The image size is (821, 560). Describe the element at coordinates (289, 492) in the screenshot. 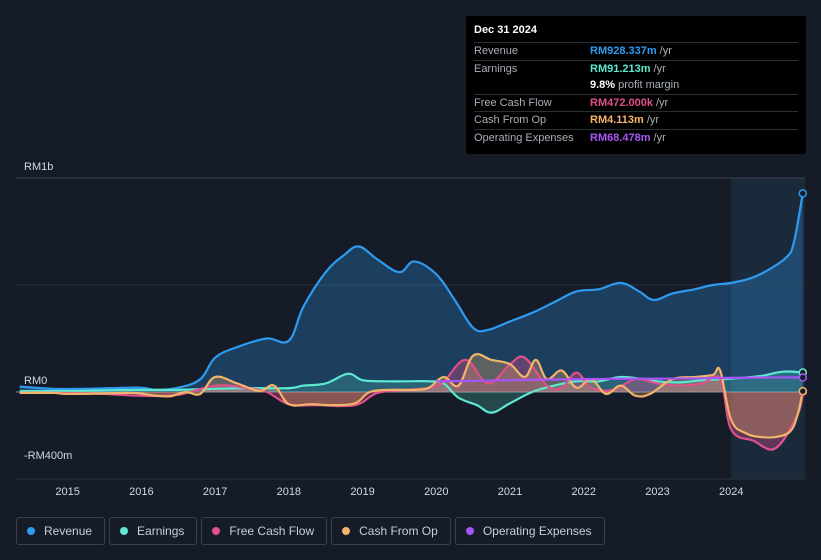

I see `x-tick-label: 2018` at that location.